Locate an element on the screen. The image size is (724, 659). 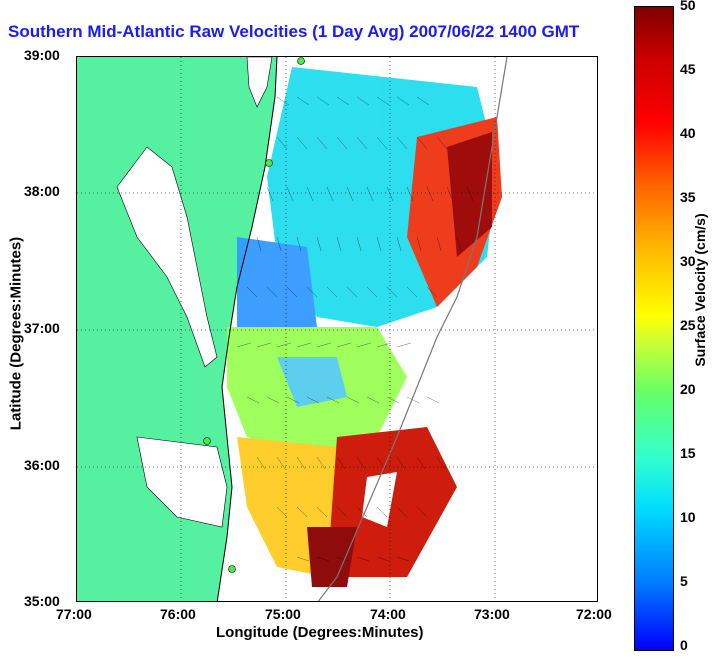
x-tick-label: 74:00 is located at coordinates (388, 614).